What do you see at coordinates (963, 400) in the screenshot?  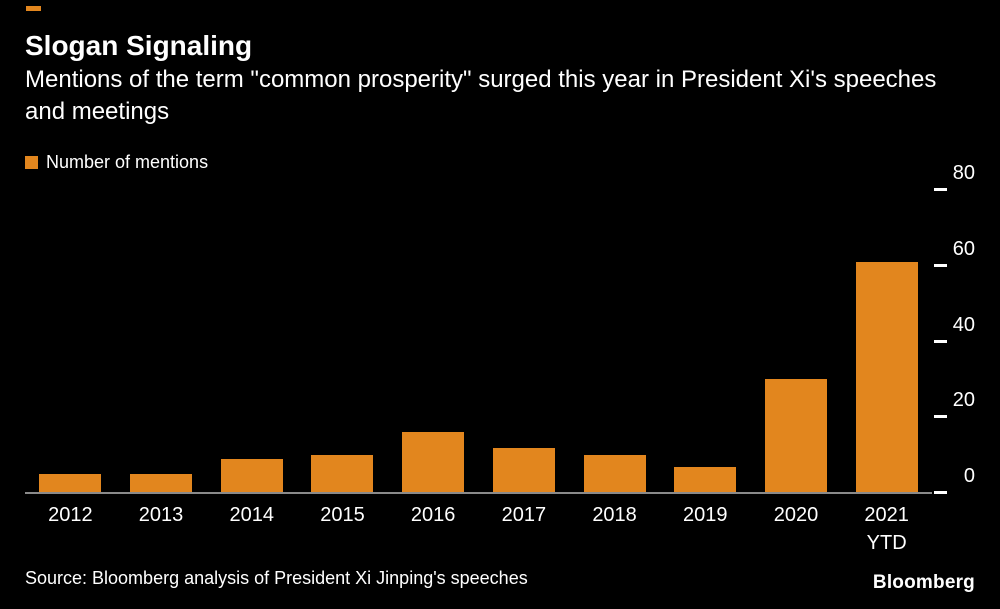 I see `y-tick-label: 20` at bounding box center [963, 400].